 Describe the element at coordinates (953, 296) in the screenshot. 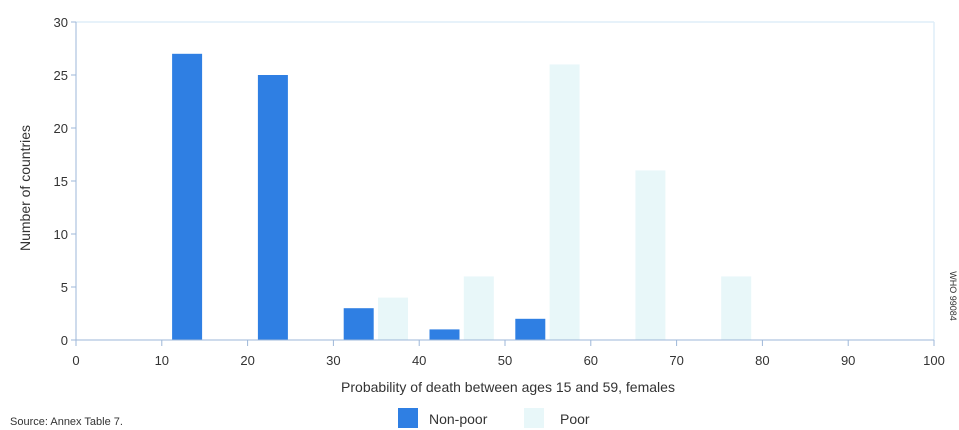

I see `figure-code: WHO 99084` at that location.